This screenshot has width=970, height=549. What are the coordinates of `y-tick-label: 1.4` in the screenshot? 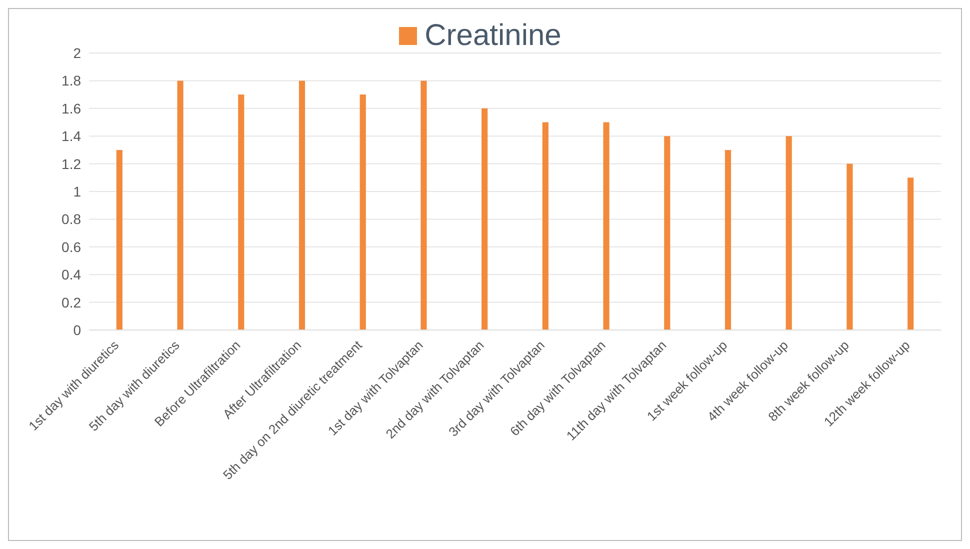 It's located at (72, 136).